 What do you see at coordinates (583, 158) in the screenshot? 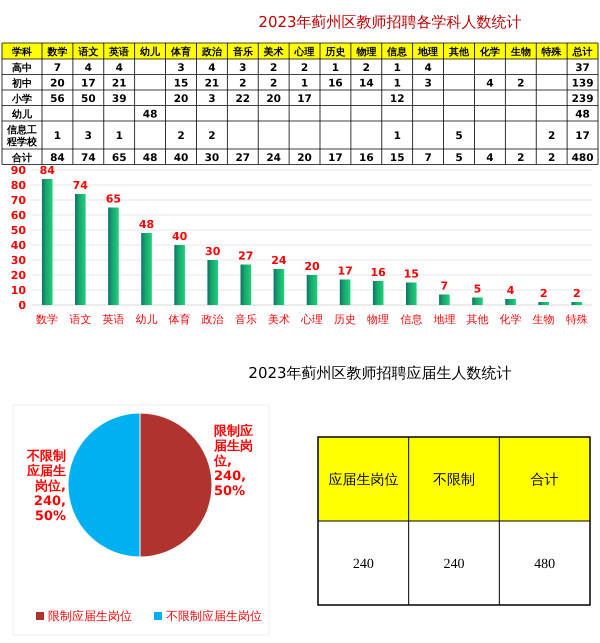
I see `data-label: 480` at bounding box center [583, 158].